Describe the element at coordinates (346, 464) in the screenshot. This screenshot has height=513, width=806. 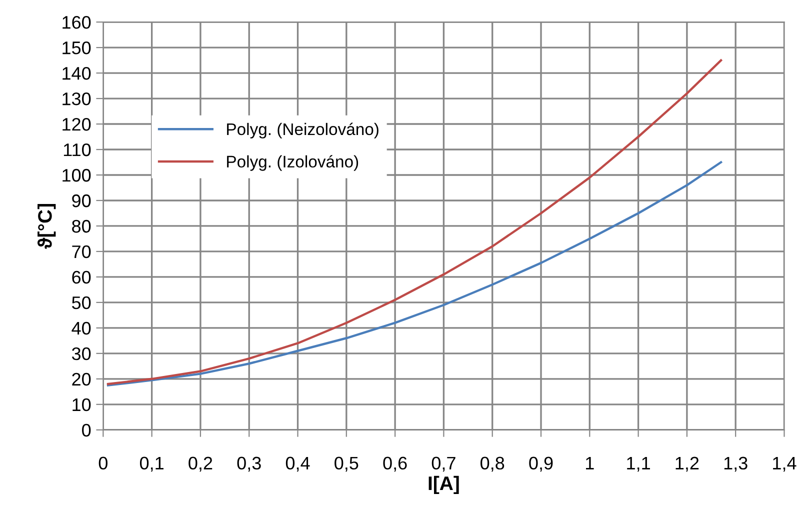
I see `x-tick-label: 0,5` at that location.